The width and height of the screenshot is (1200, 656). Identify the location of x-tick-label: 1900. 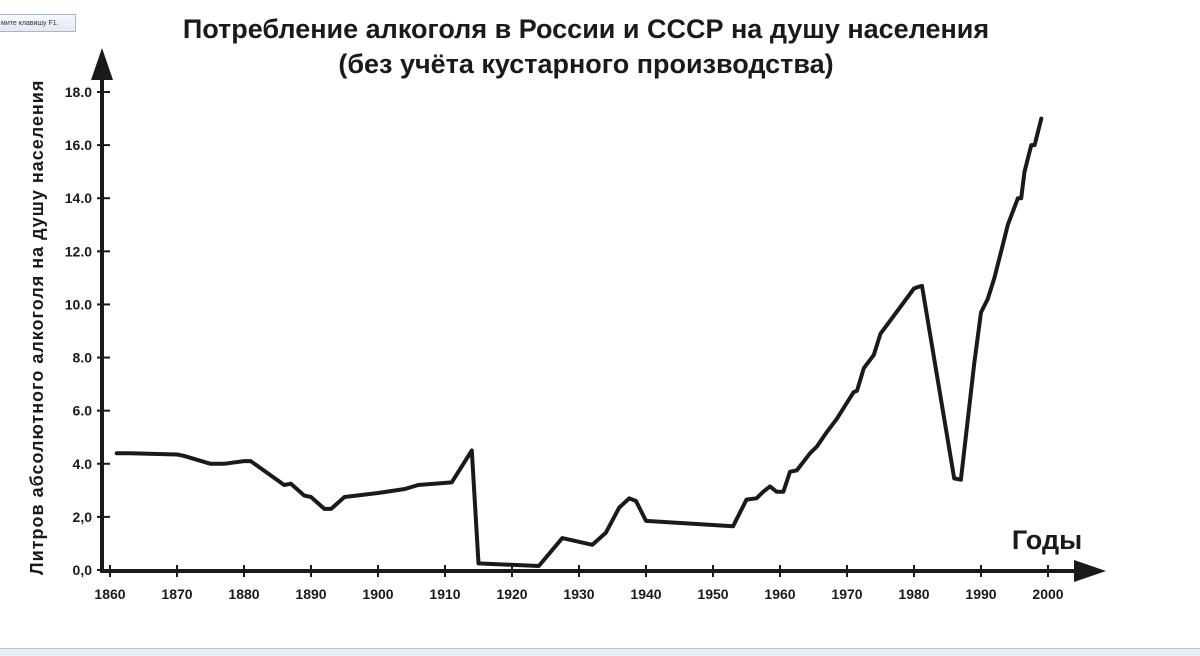
(377, 594).